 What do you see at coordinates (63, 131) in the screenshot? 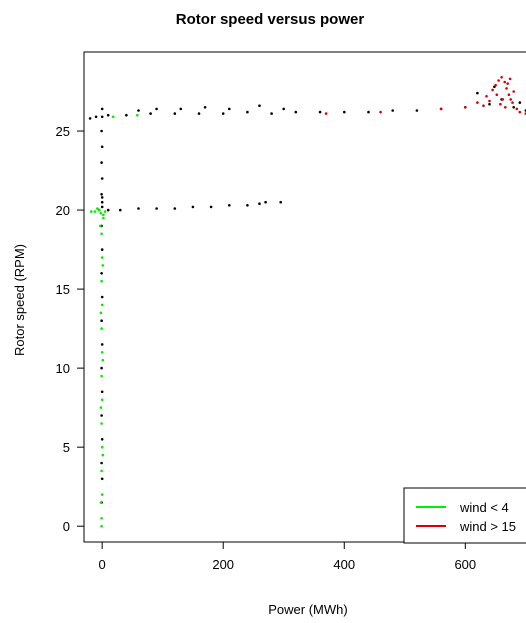
I see `y-tick-label: 25` at bounding box center [63, 131].